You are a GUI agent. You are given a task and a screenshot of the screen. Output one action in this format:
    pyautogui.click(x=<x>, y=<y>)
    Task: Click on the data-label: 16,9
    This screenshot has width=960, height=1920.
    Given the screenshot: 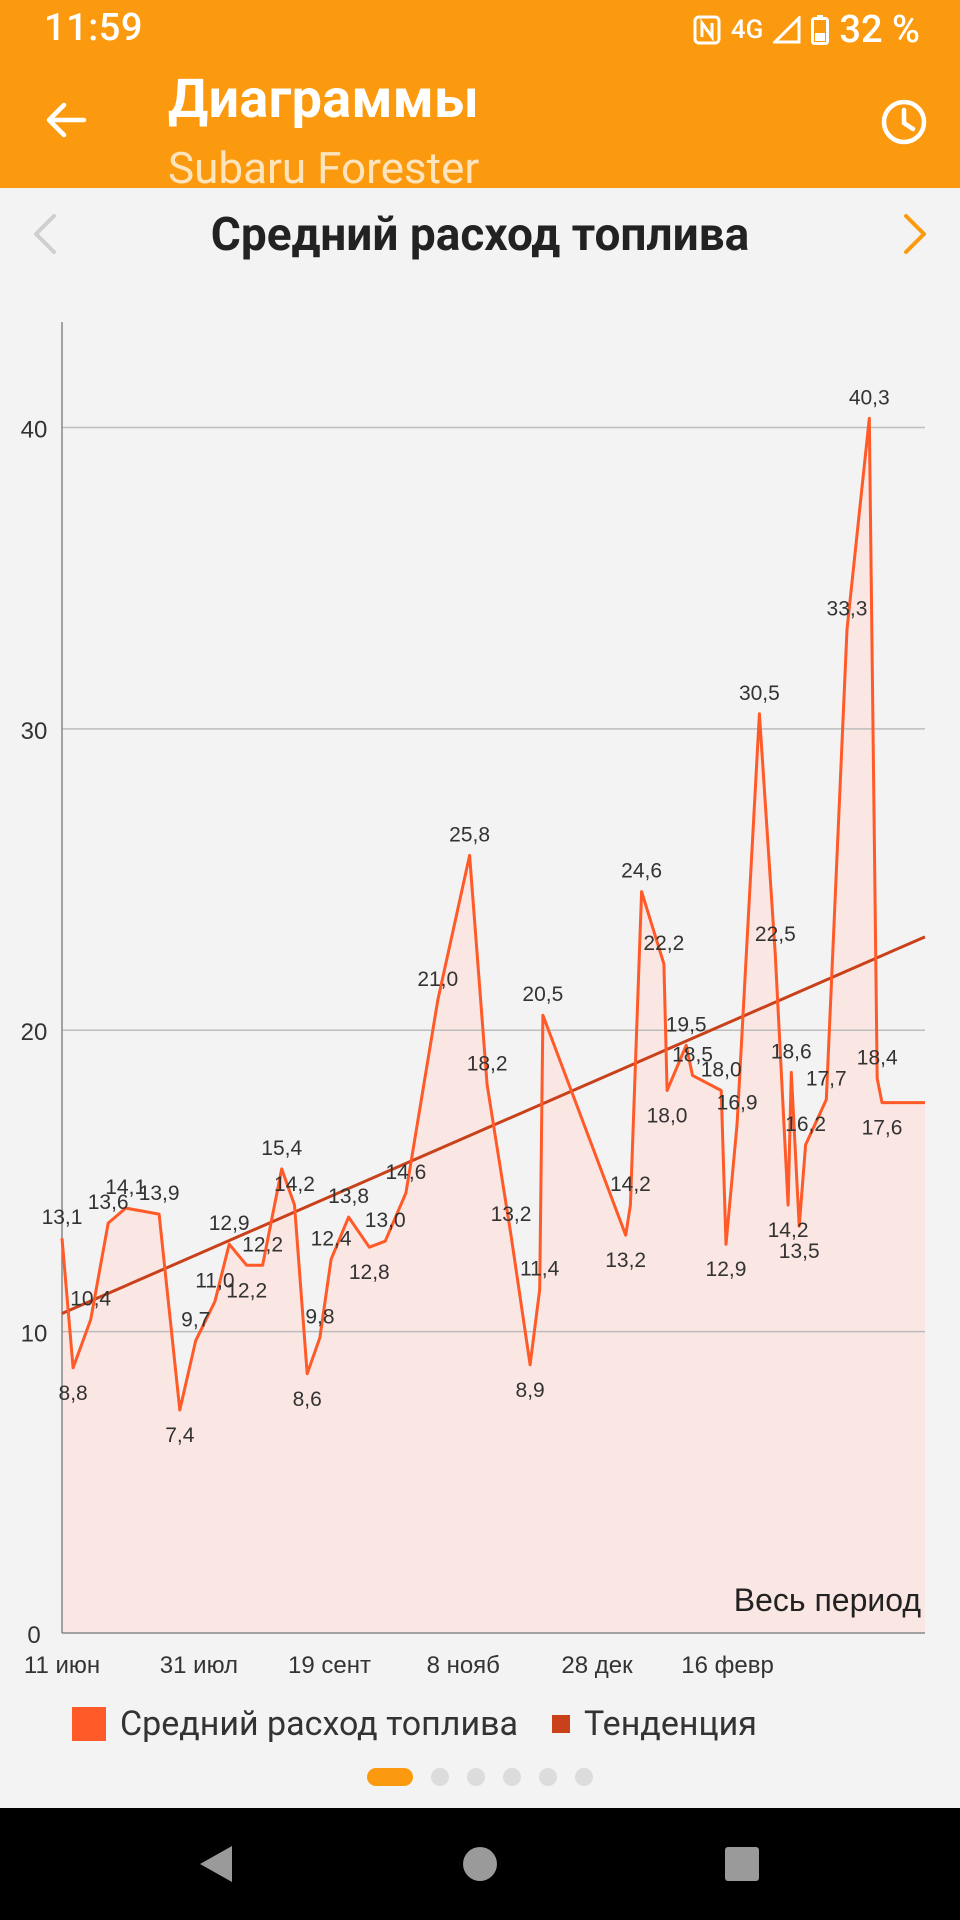 What is the action you would take?
    pyautogui.click(x=737, y=1103)
    